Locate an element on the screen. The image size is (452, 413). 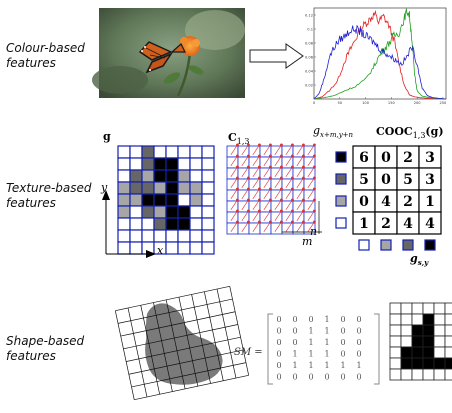
sm-matrix: 0 0 0 1 0 0 0 0 1 1 0 0 0 0 1 1 0 0 0 1 1 1 0 0 0 1 1 1 1 1 0 0 0 0 0 0 is located at coordinates (318, 348).